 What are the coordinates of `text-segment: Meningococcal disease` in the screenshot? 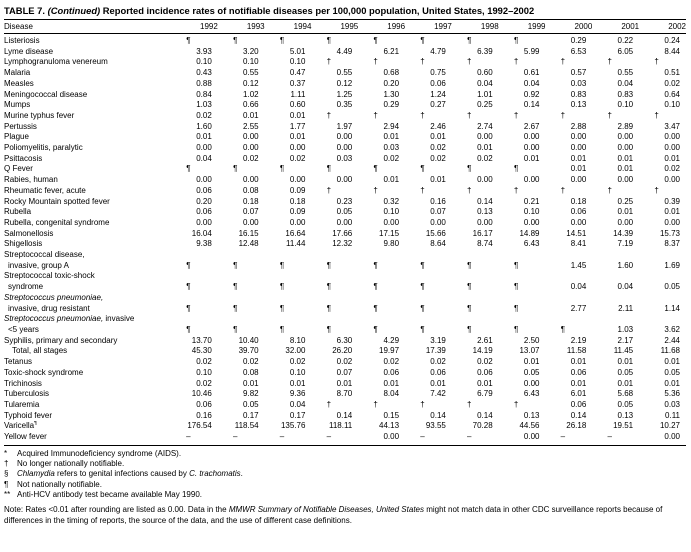 It's located at (46, 94).